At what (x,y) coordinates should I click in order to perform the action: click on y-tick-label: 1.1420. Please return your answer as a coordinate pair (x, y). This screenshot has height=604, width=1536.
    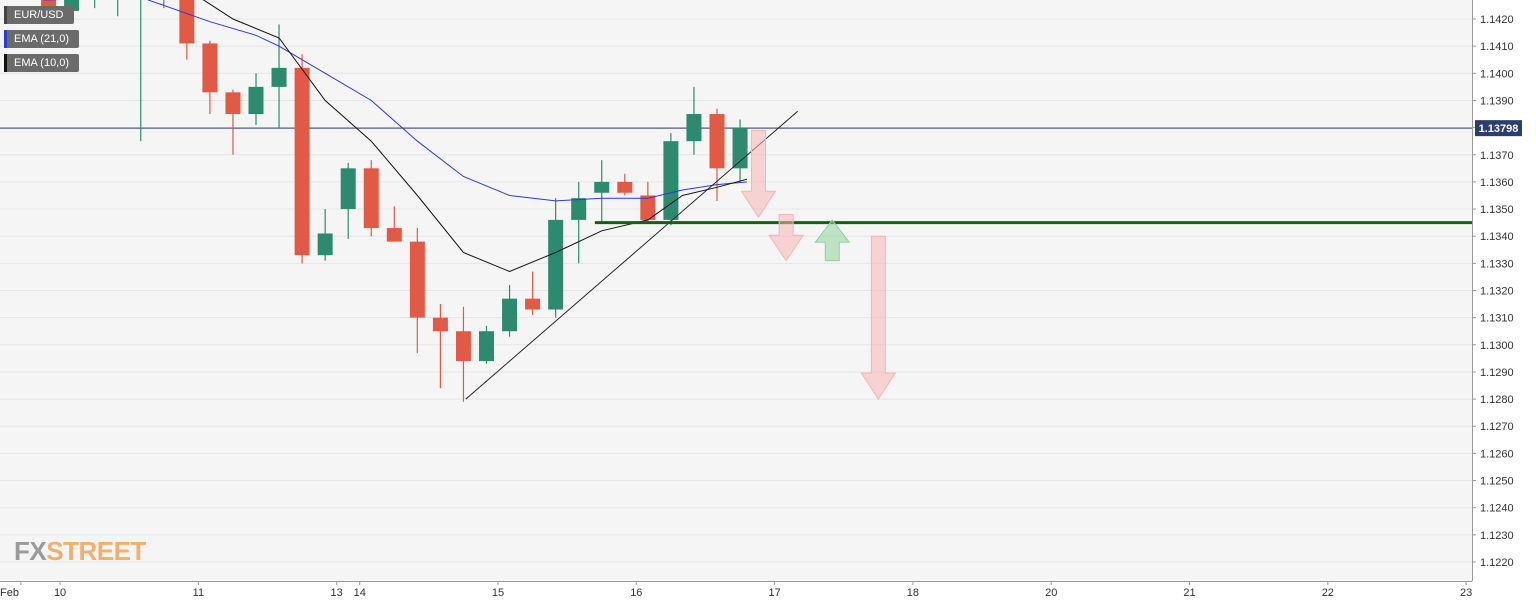
    Looking at the image, I should click on (1497, 20).